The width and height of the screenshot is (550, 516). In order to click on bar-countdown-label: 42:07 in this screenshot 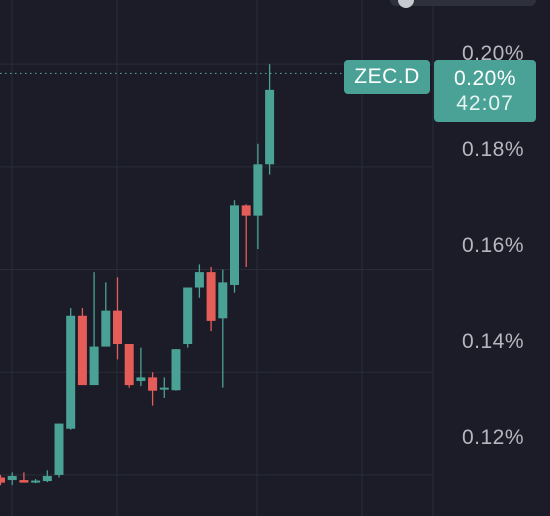, I will do `click(485, 103)`.